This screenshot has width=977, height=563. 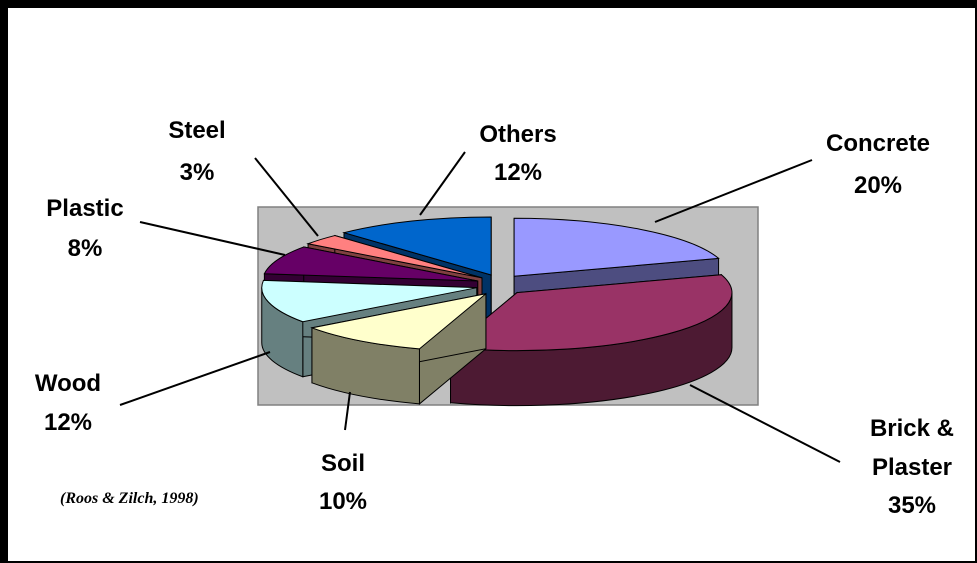 I want to click on slice-label: Soil, so click(x=342, y=463).